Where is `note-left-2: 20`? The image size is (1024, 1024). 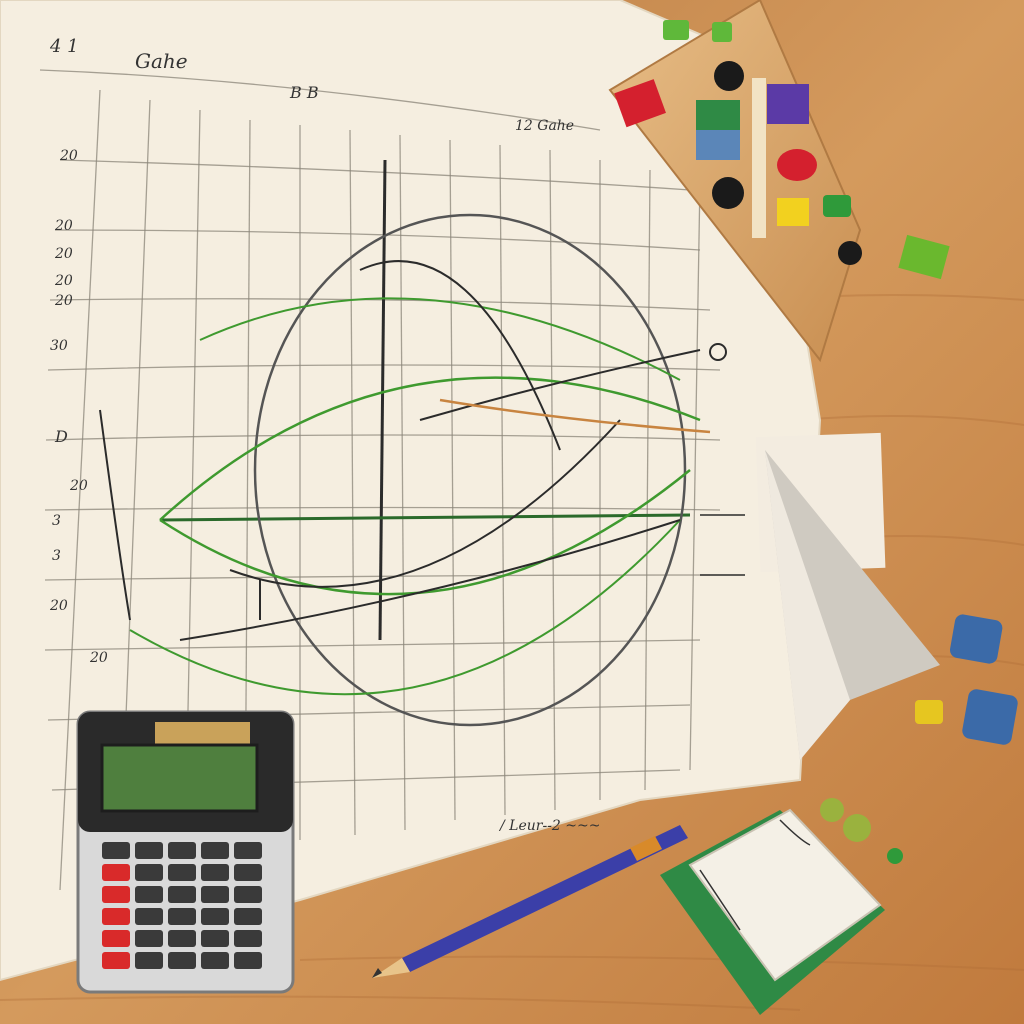 note-left-2: 20 is located at coordinates (63, 226).